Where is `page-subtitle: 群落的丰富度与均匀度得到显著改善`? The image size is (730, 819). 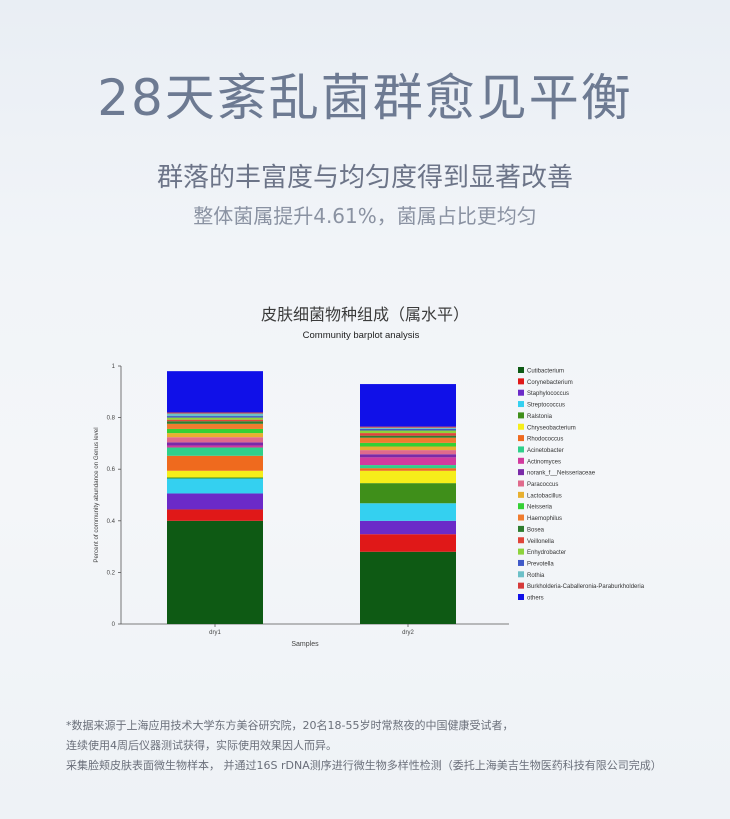 page-subtitle: 群落的丰富度与均匀度得到显著改善 is located at coordinates (364, 178).